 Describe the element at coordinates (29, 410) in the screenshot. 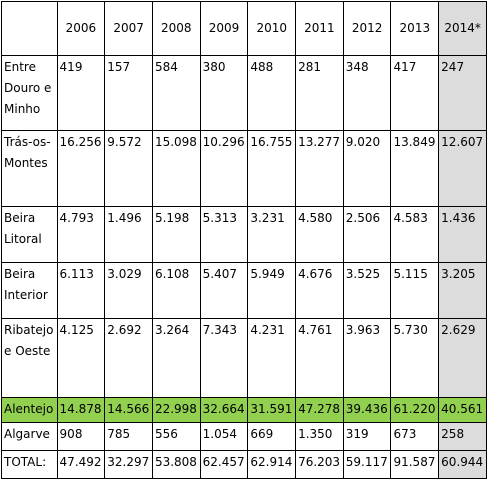

I see `row-label: Alentejo` at that location.